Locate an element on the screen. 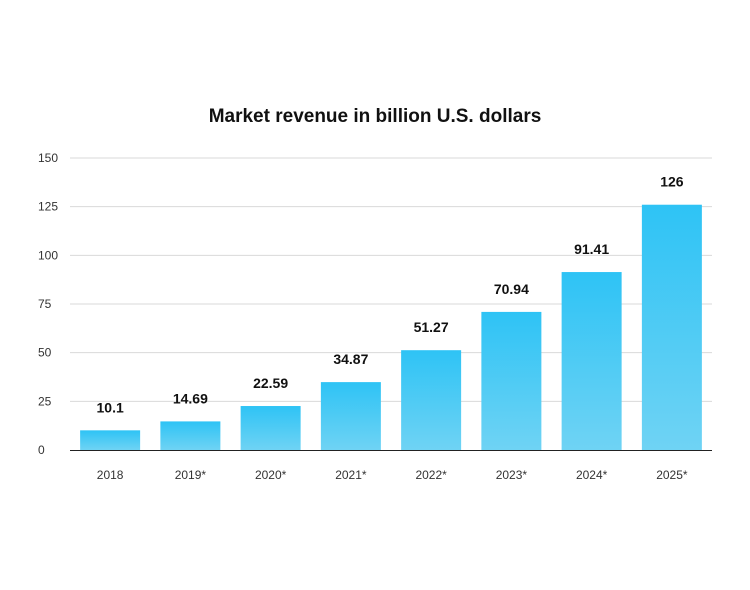 Image resolution: width=750 pixels, height=590 pixels. data-label: 10.1 is located at coordinates (110, 407).